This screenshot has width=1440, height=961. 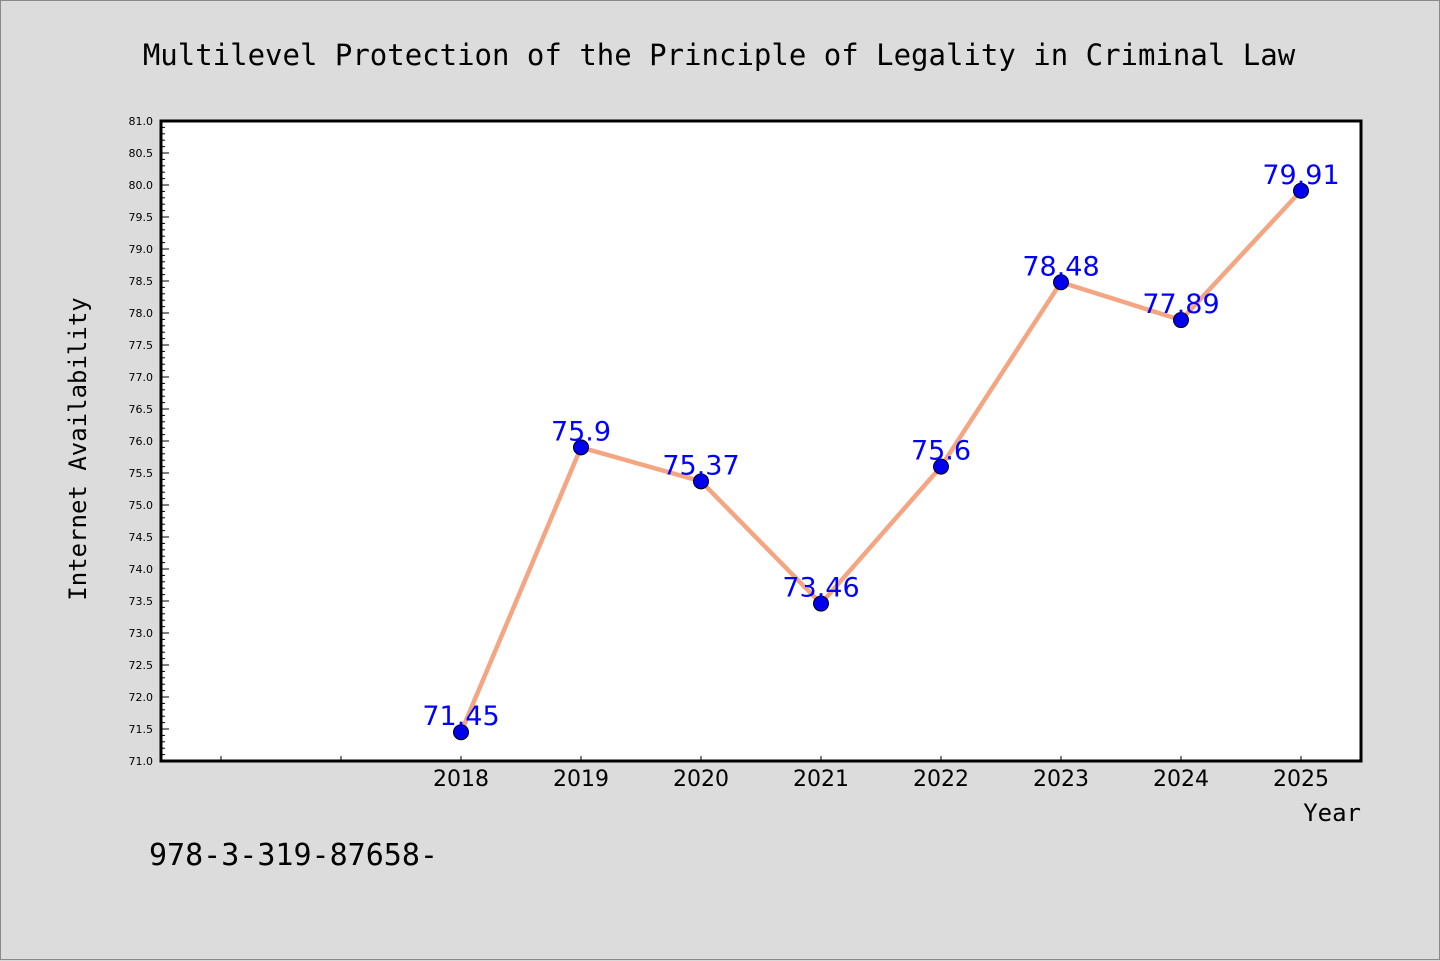 I want to click on x-tick-label: 2024, so click(x=1181, y=779).